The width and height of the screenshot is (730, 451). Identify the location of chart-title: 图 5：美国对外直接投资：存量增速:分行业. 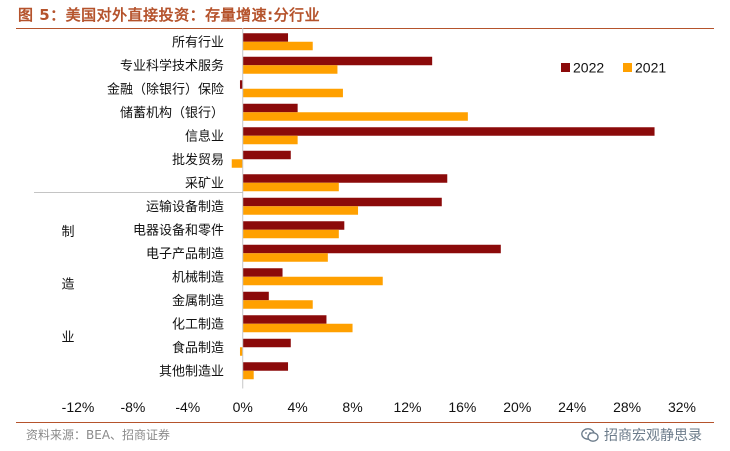
(169, 15).